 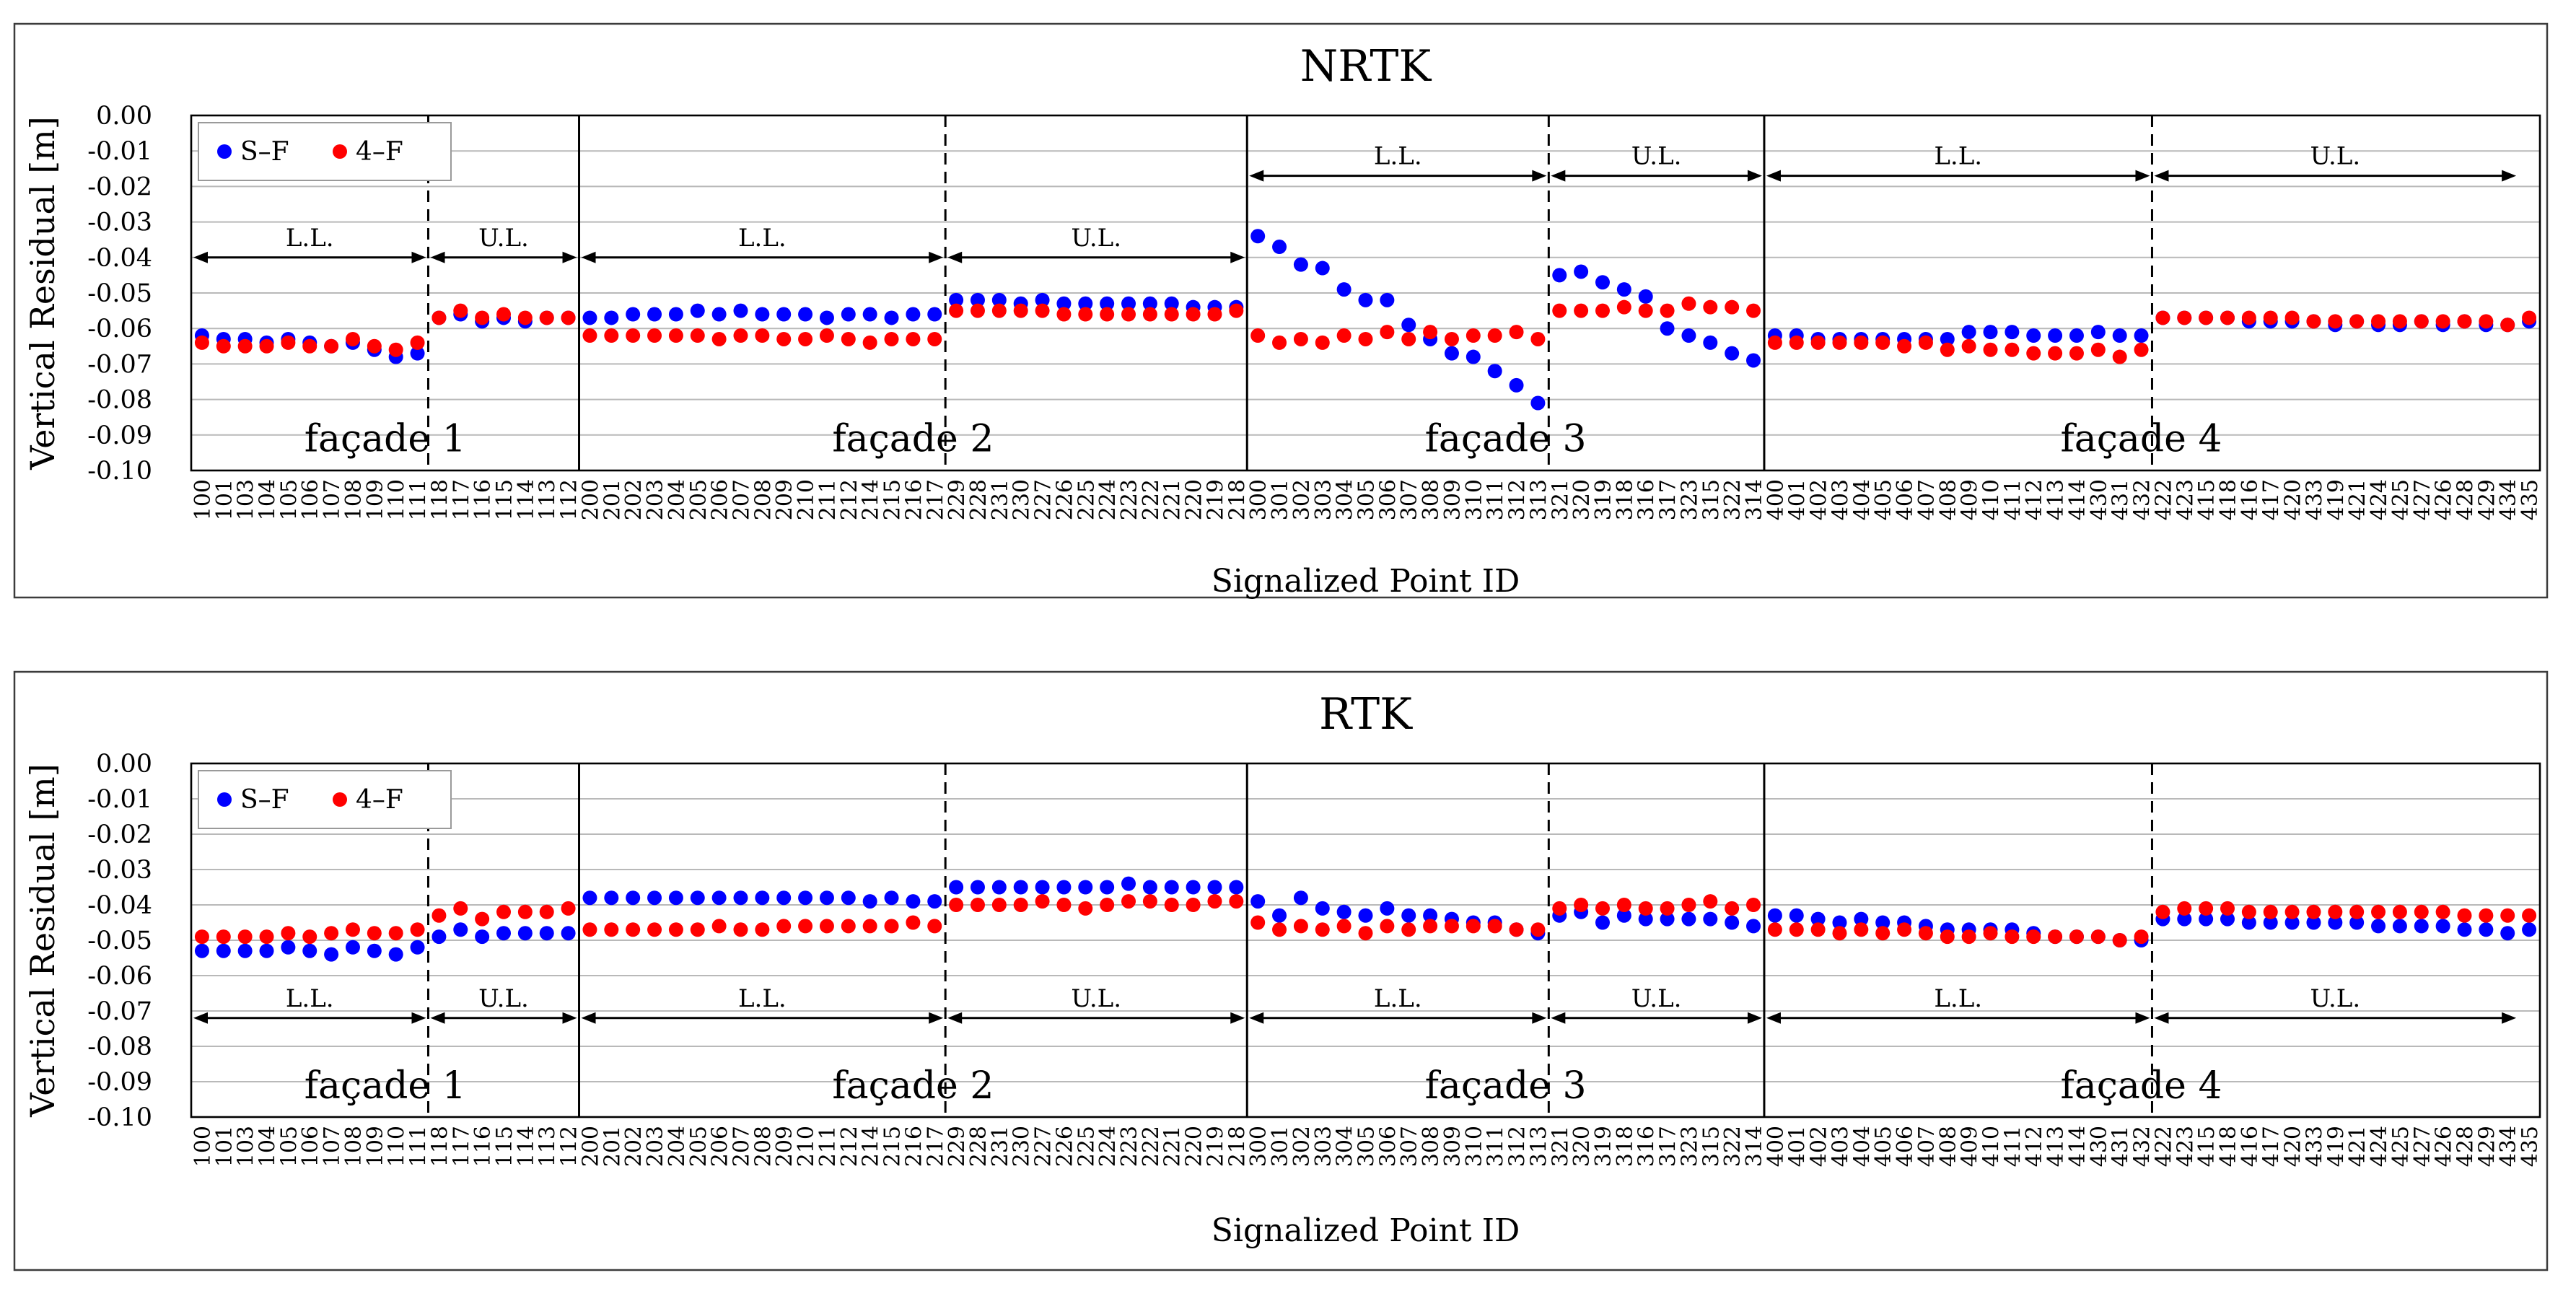 I want to click on x-tick-label: 103, so click(x=247, y=499).